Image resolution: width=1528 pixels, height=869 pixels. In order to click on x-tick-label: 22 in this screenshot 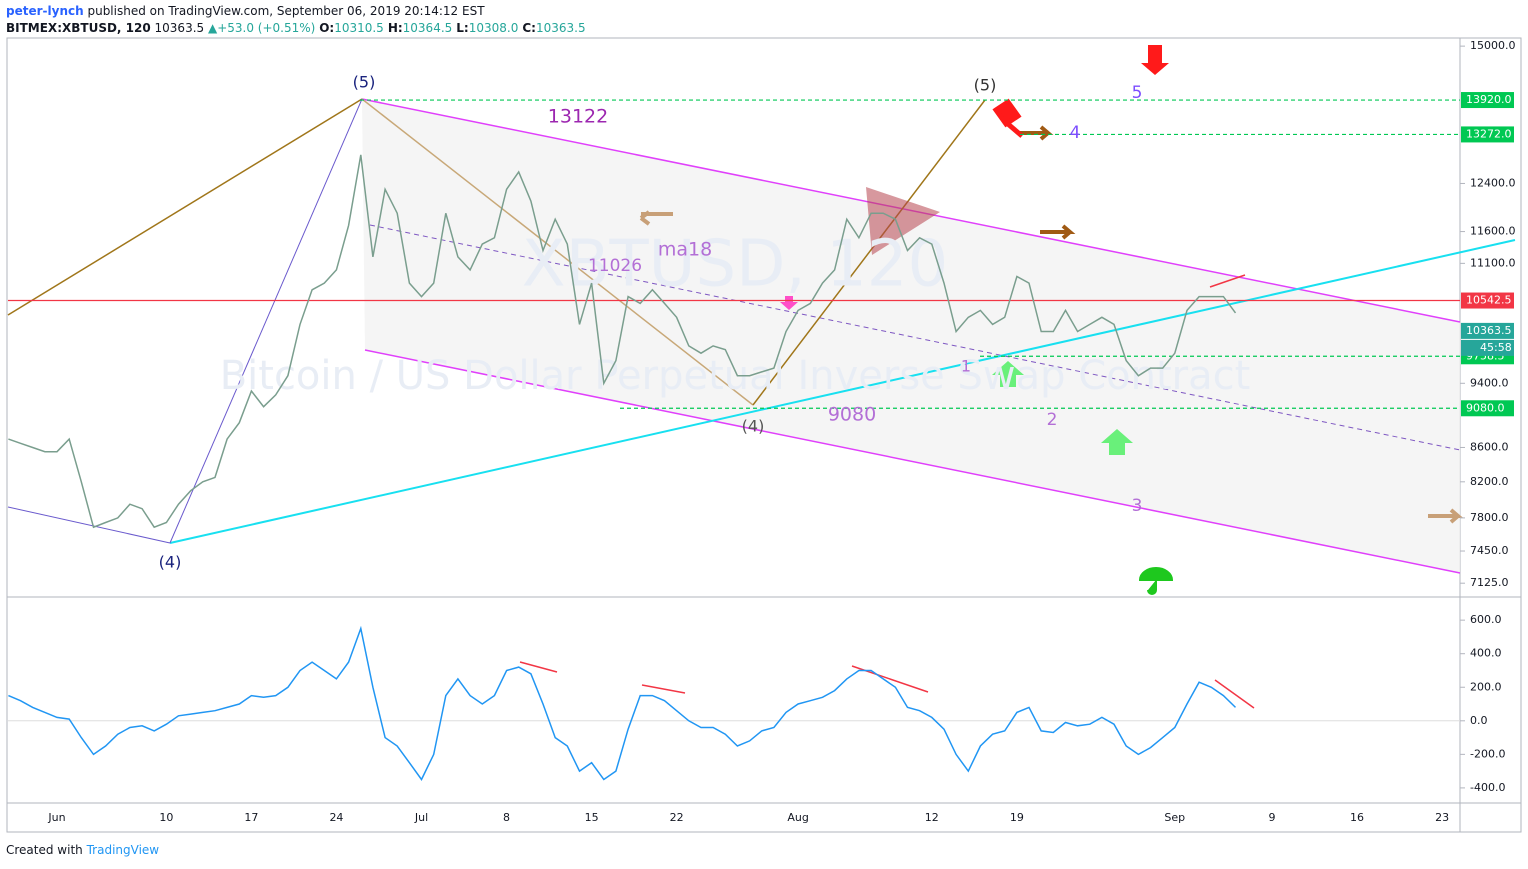, I will do `click(677, 817)`.